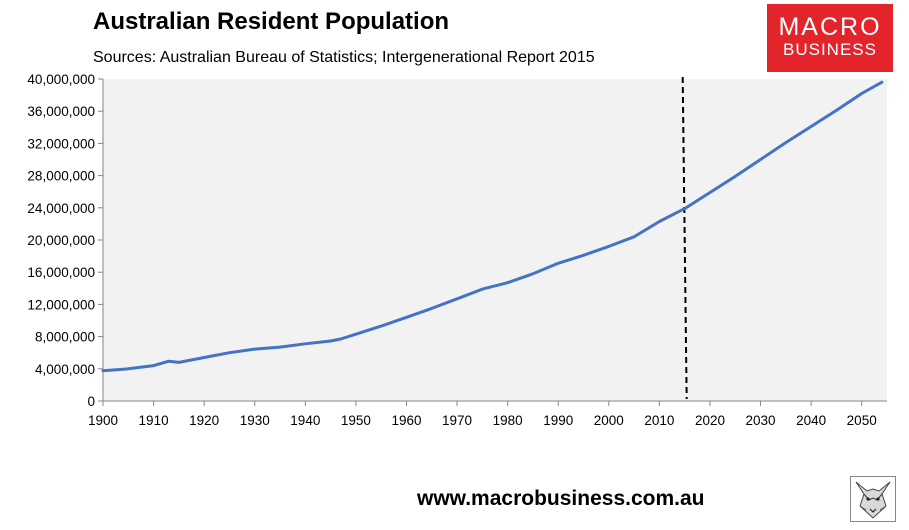 This screenshot has height=530, width=909. Describe the element at coordinates (61, 240) in the screenshot. I see `y-tick-label: 20,000,000` at that location.